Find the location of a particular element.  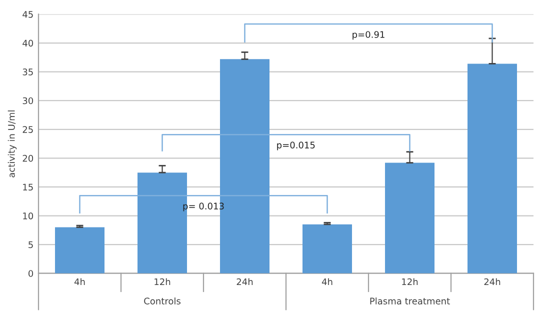

y-tick-label: 25 is located at coordinates (27, 129).